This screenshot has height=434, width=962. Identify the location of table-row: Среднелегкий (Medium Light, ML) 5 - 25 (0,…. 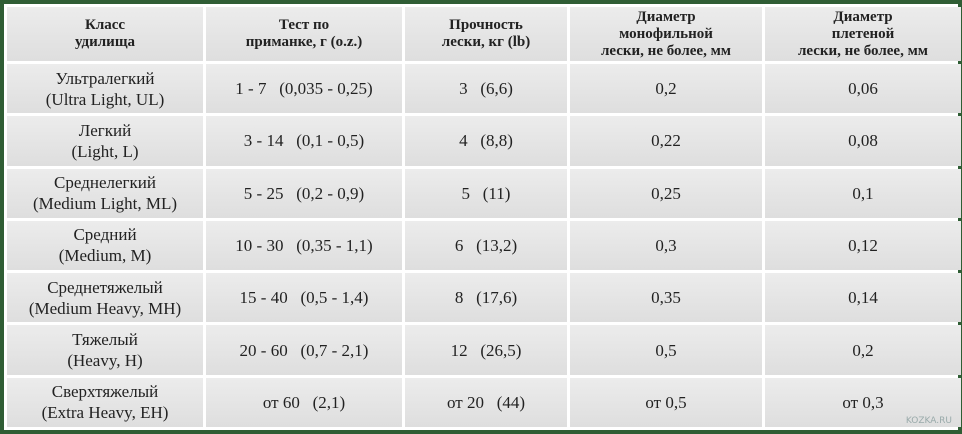
(484, 193).